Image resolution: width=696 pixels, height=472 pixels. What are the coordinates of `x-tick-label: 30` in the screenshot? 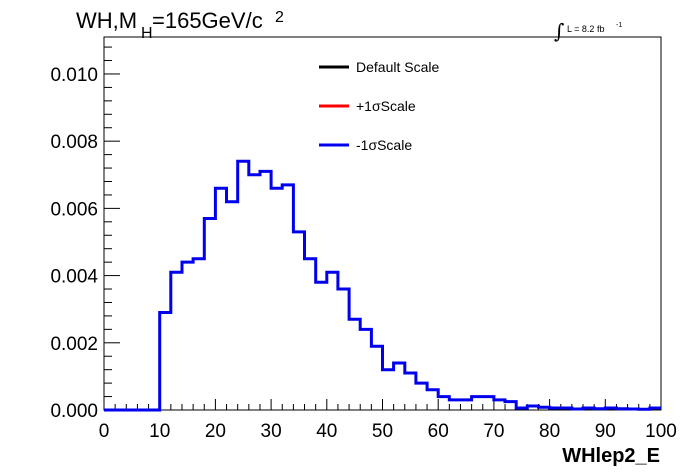 It's located at (271, 431).